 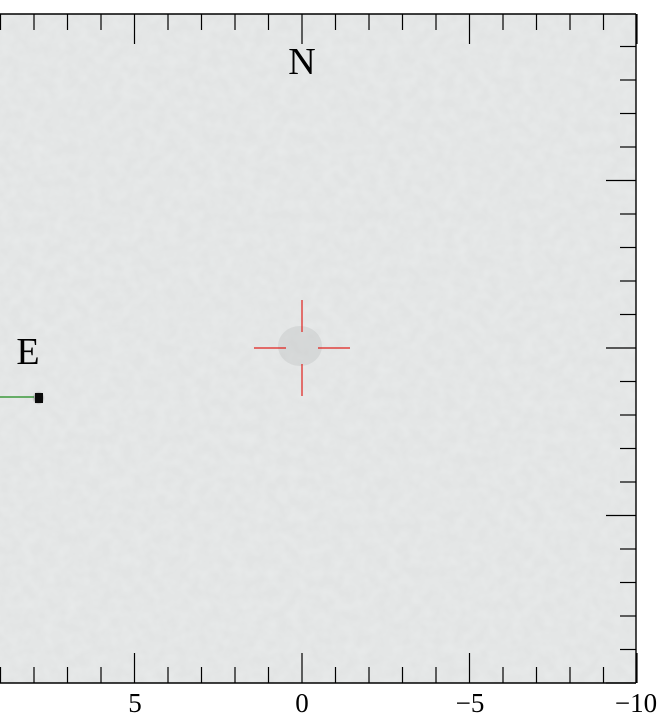 What do you see at coordinates (302, 702) in the screenshot?
I see `x-tick-label: 0` at bounding box center [302, 702].